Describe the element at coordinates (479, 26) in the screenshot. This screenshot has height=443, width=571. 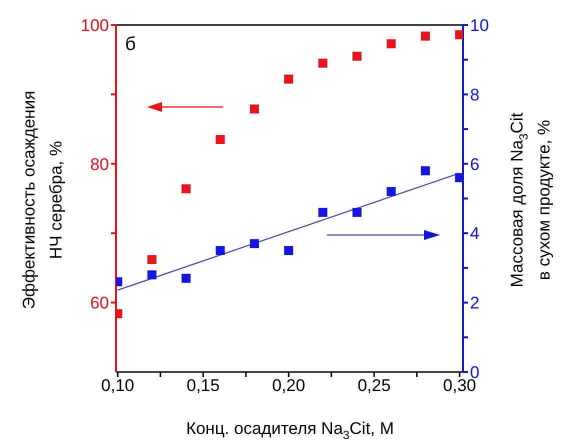
I see `y2-tick-label: 10` at that location.